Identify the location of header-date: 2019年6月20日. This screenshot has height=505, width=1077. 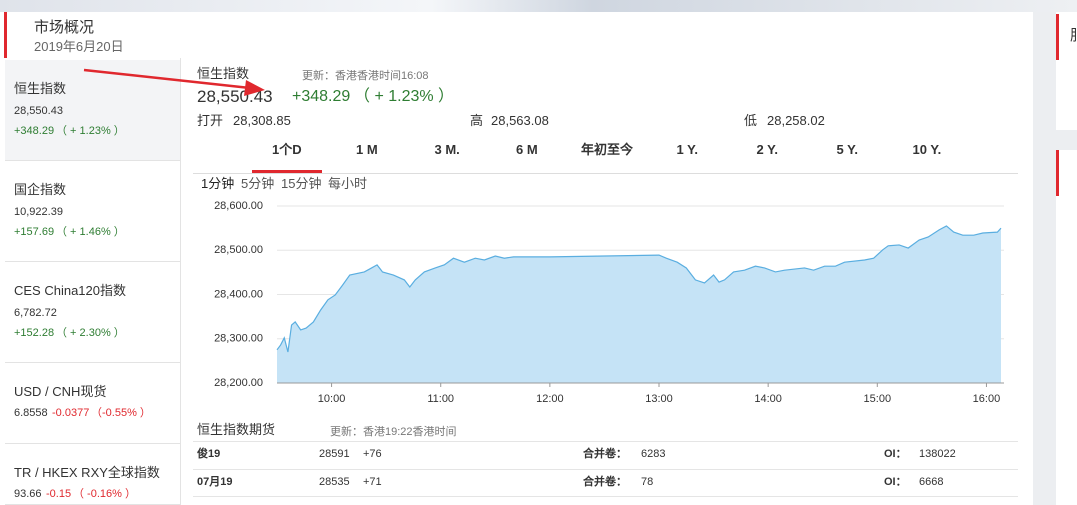
(79, 46).